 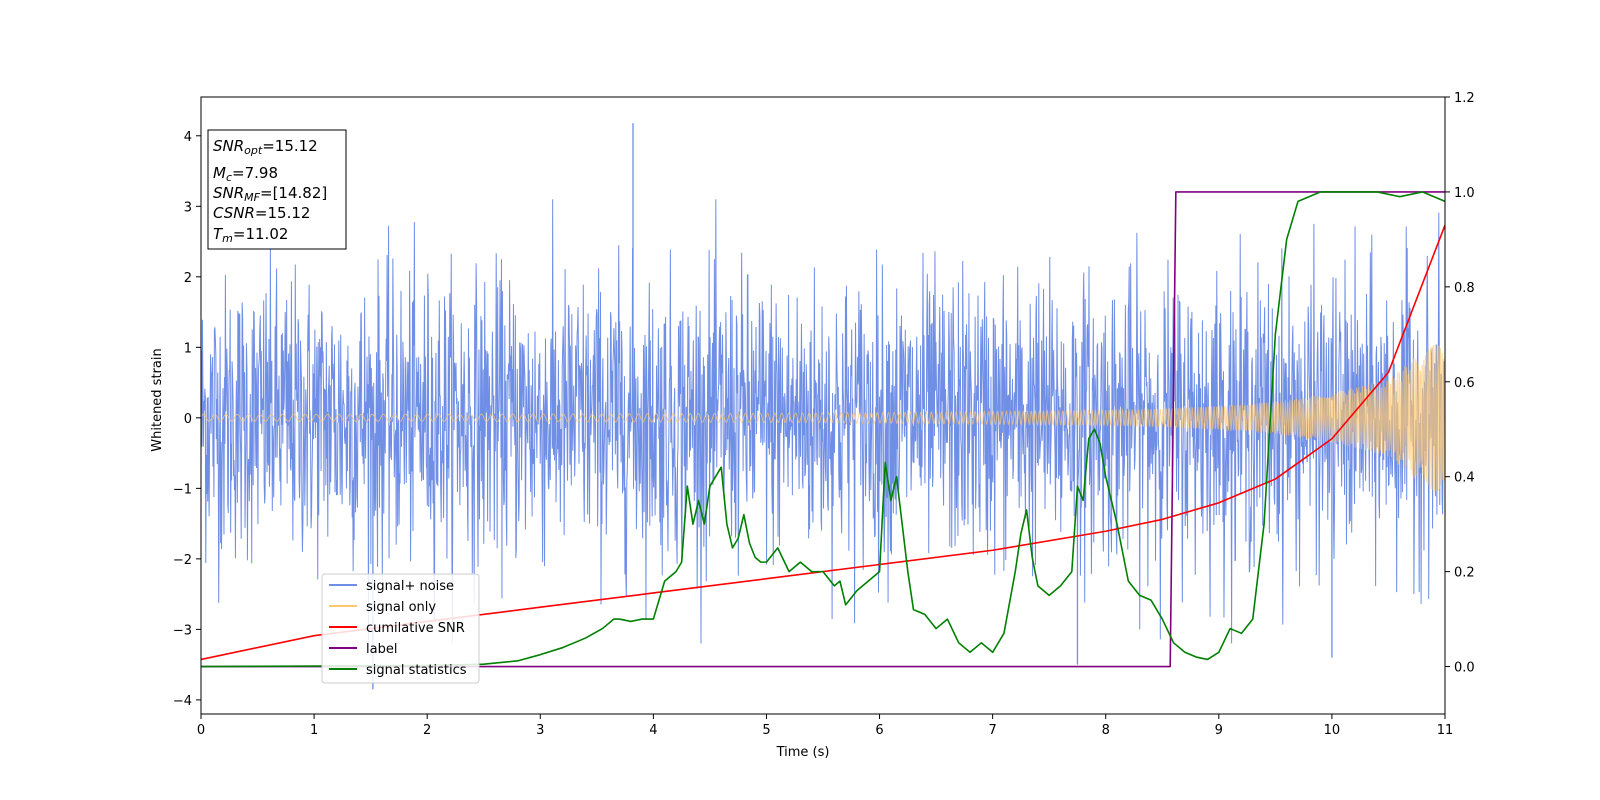 What do you see at coordinates (823, 418) in the screenshot?
I see `series-signal-only` at bounding box center [823, 418].